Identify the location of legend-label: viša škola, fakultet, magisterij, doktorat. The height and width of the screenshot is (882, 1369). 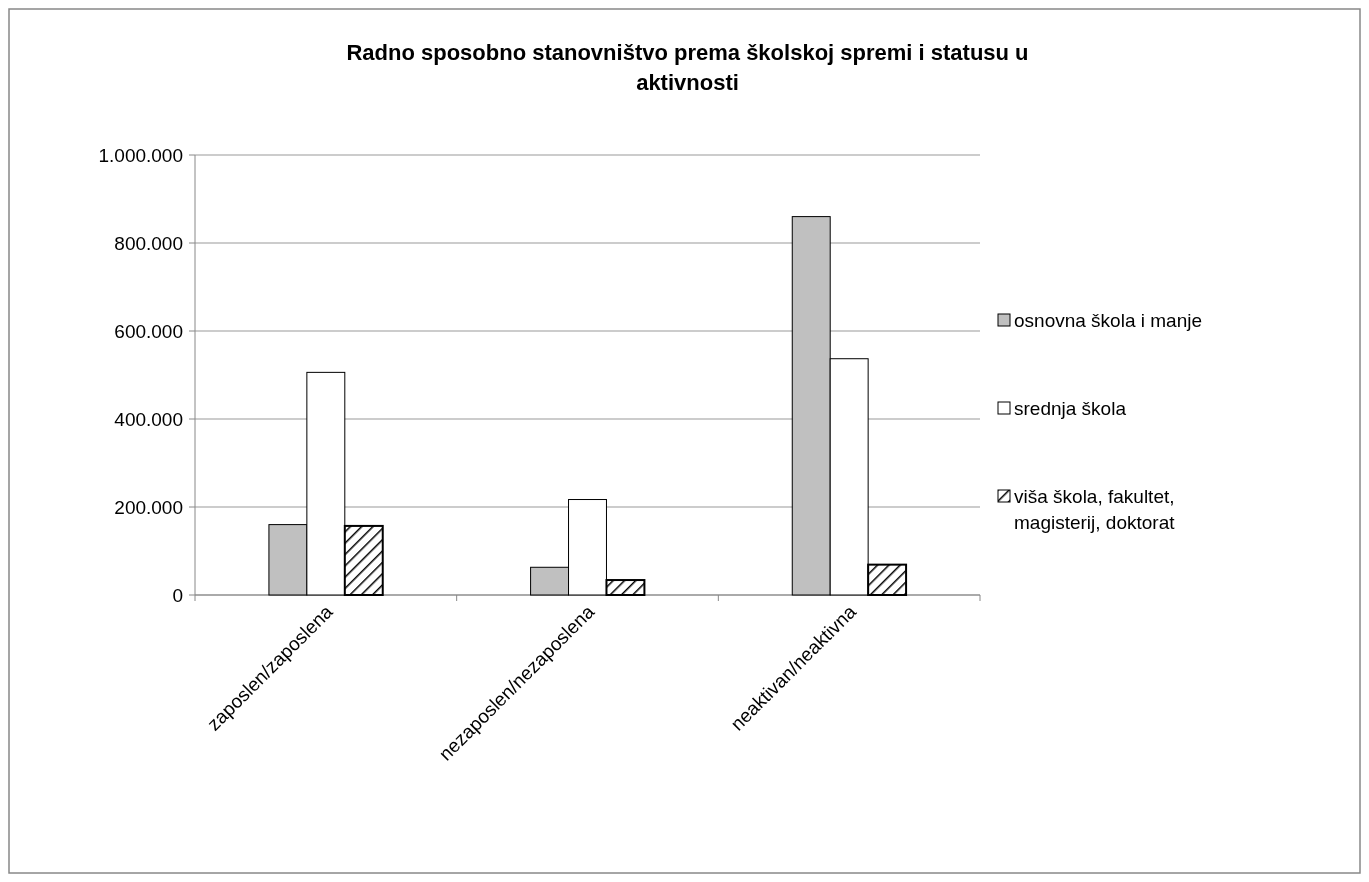
(1095, 509).